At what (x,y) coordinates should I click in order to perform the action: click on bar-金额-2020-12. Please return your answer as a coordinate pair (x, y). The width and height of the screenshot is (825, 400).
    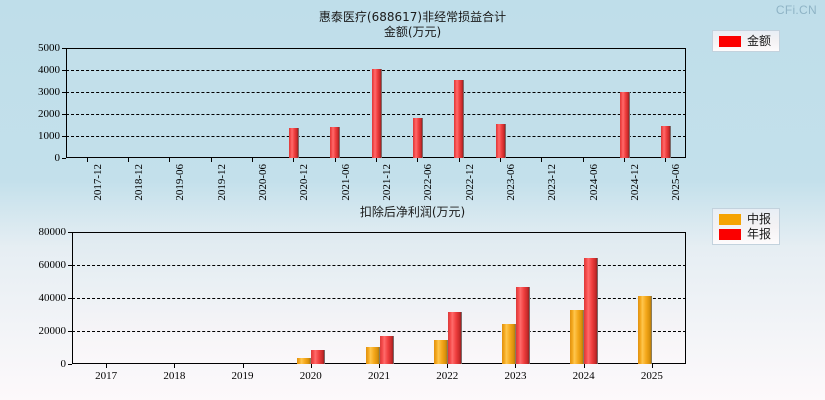
    Looking at the image, I should click on (293, 143).